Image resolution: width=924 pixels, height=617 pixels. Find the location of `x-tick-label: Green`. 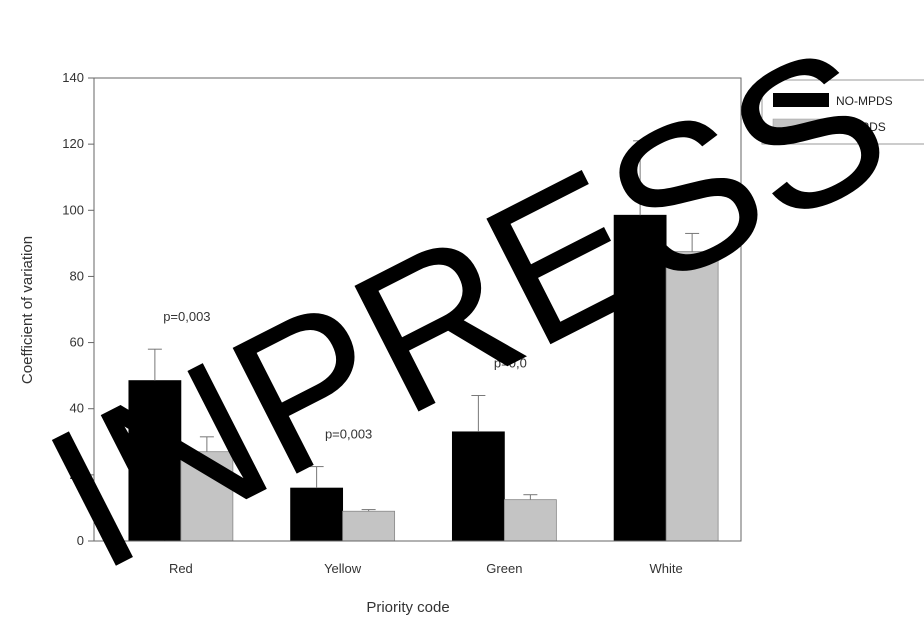

x-tick-label: Green is located at coordinates (504, 568).